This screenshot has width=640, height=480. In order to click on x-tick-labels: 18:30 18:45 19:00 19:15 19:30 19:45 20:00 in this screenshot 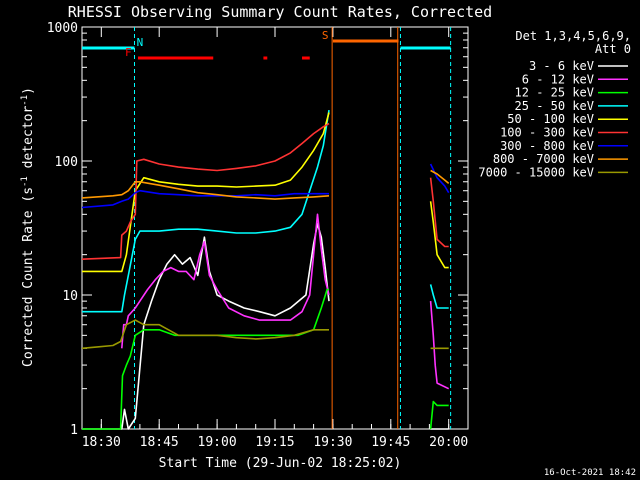, I will do `click(275, 442)`.